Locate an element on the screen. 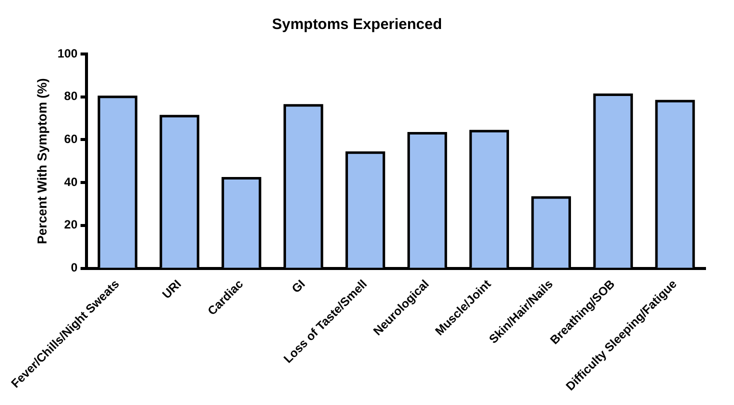 The image size is (734, 405). y-tick-label: 80 is located at coordinates (71, 96).